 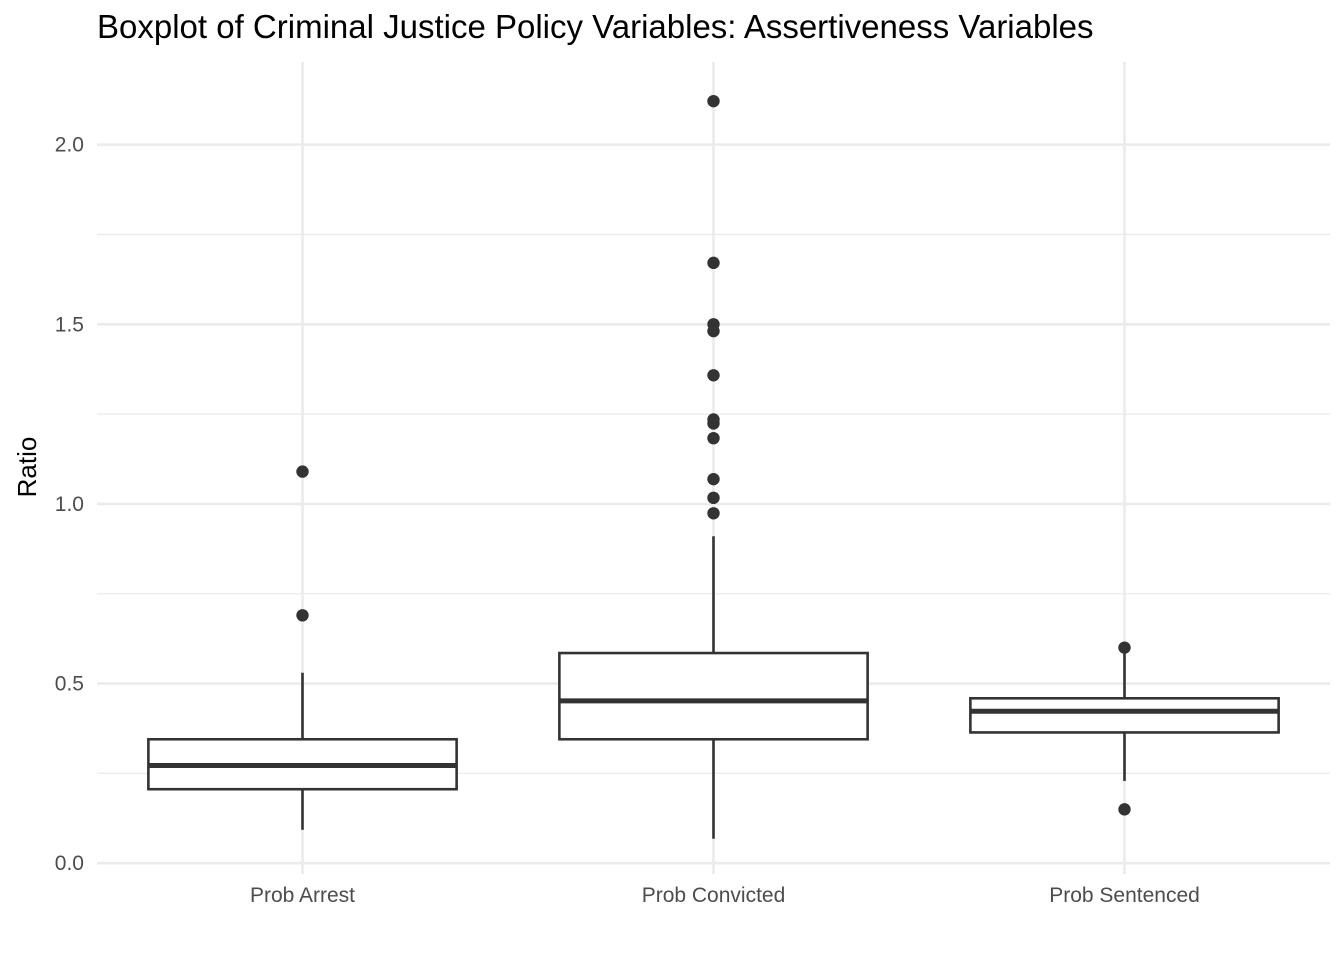 I want to click on y-tick-label: 1.0, so click(x=69, y=504).